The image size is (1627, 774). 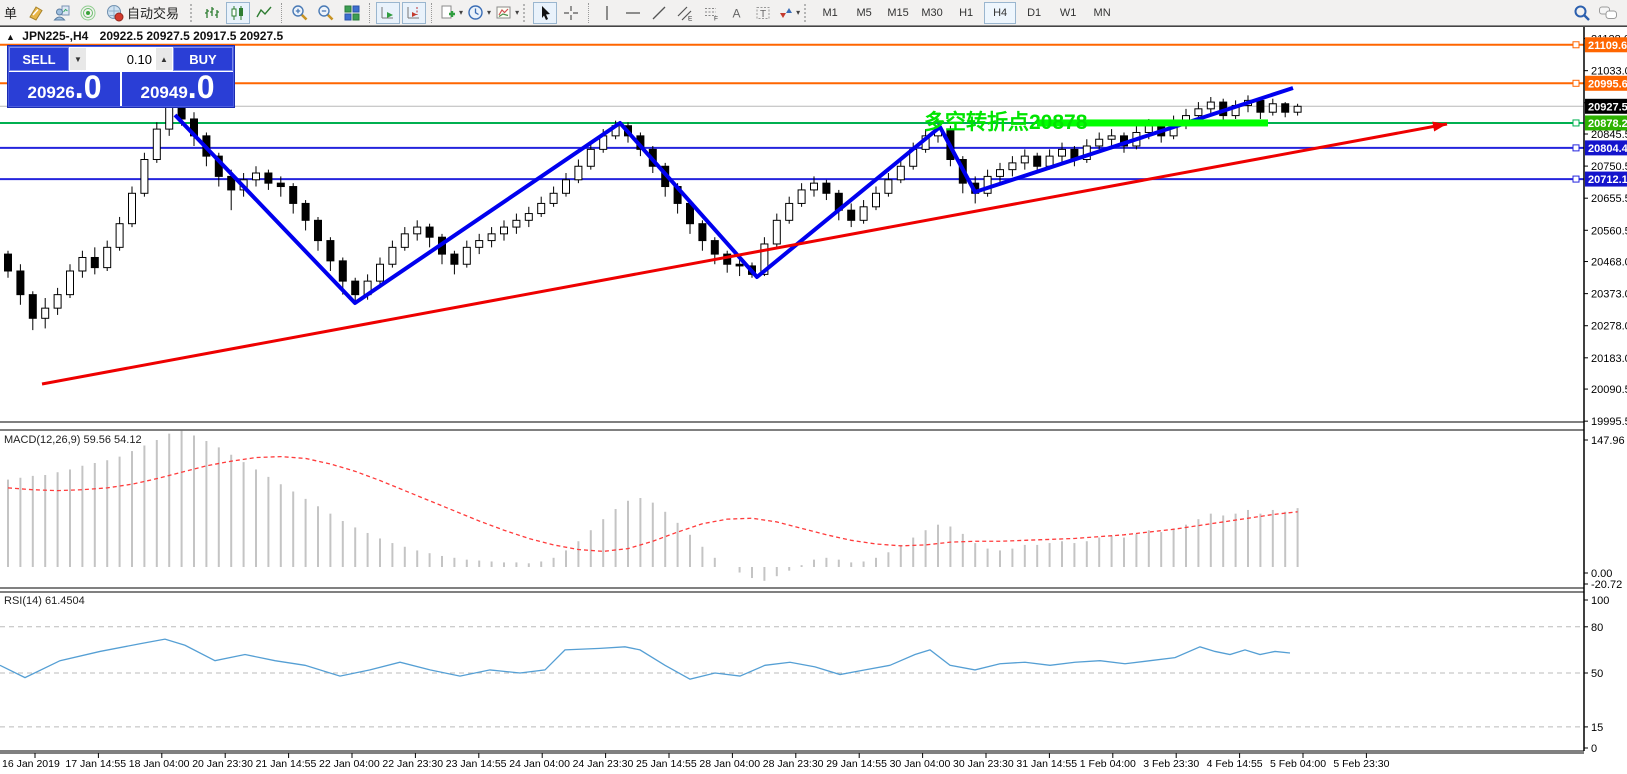 What do you see at coordinates (1361, 764) in the screenshot?
I see `time-axis-label: 5 Feb 23:30` at bounding box center [1361, 764].